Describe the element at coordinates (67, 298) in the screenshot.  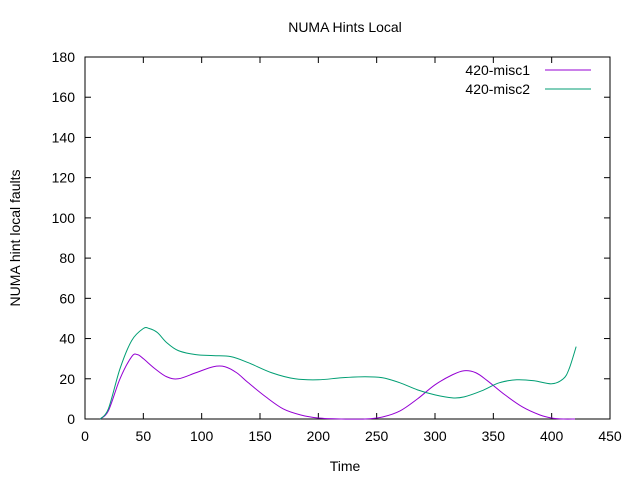
I see `y-tick-label: 60` at that location.